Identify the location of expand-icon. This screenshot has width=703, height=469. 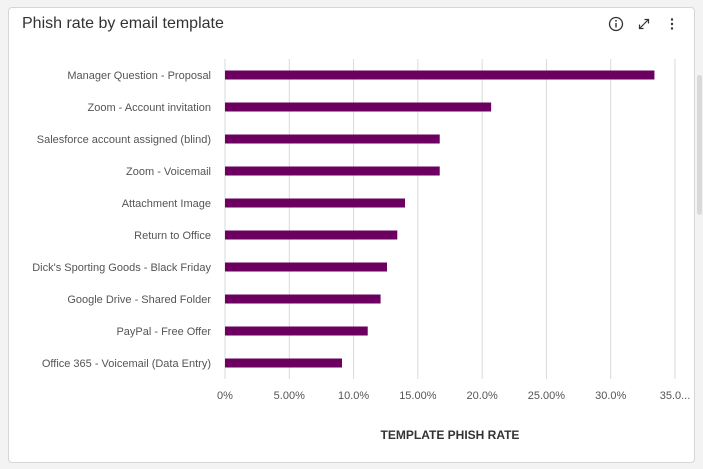
(644, 24).